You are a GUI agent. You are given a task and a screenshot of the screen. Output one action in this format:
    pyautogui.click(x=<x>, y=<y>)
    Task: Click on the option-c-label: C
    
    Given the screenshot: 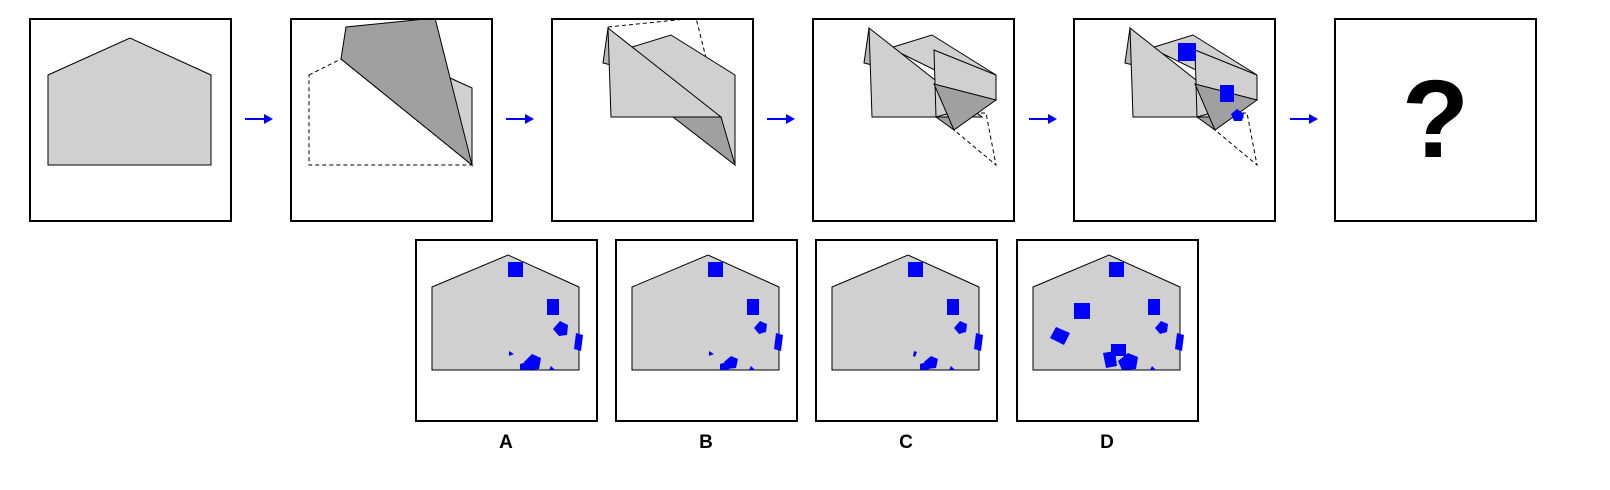 What is the action you would take?
    pyautogui.click(x=906, y=442)
    